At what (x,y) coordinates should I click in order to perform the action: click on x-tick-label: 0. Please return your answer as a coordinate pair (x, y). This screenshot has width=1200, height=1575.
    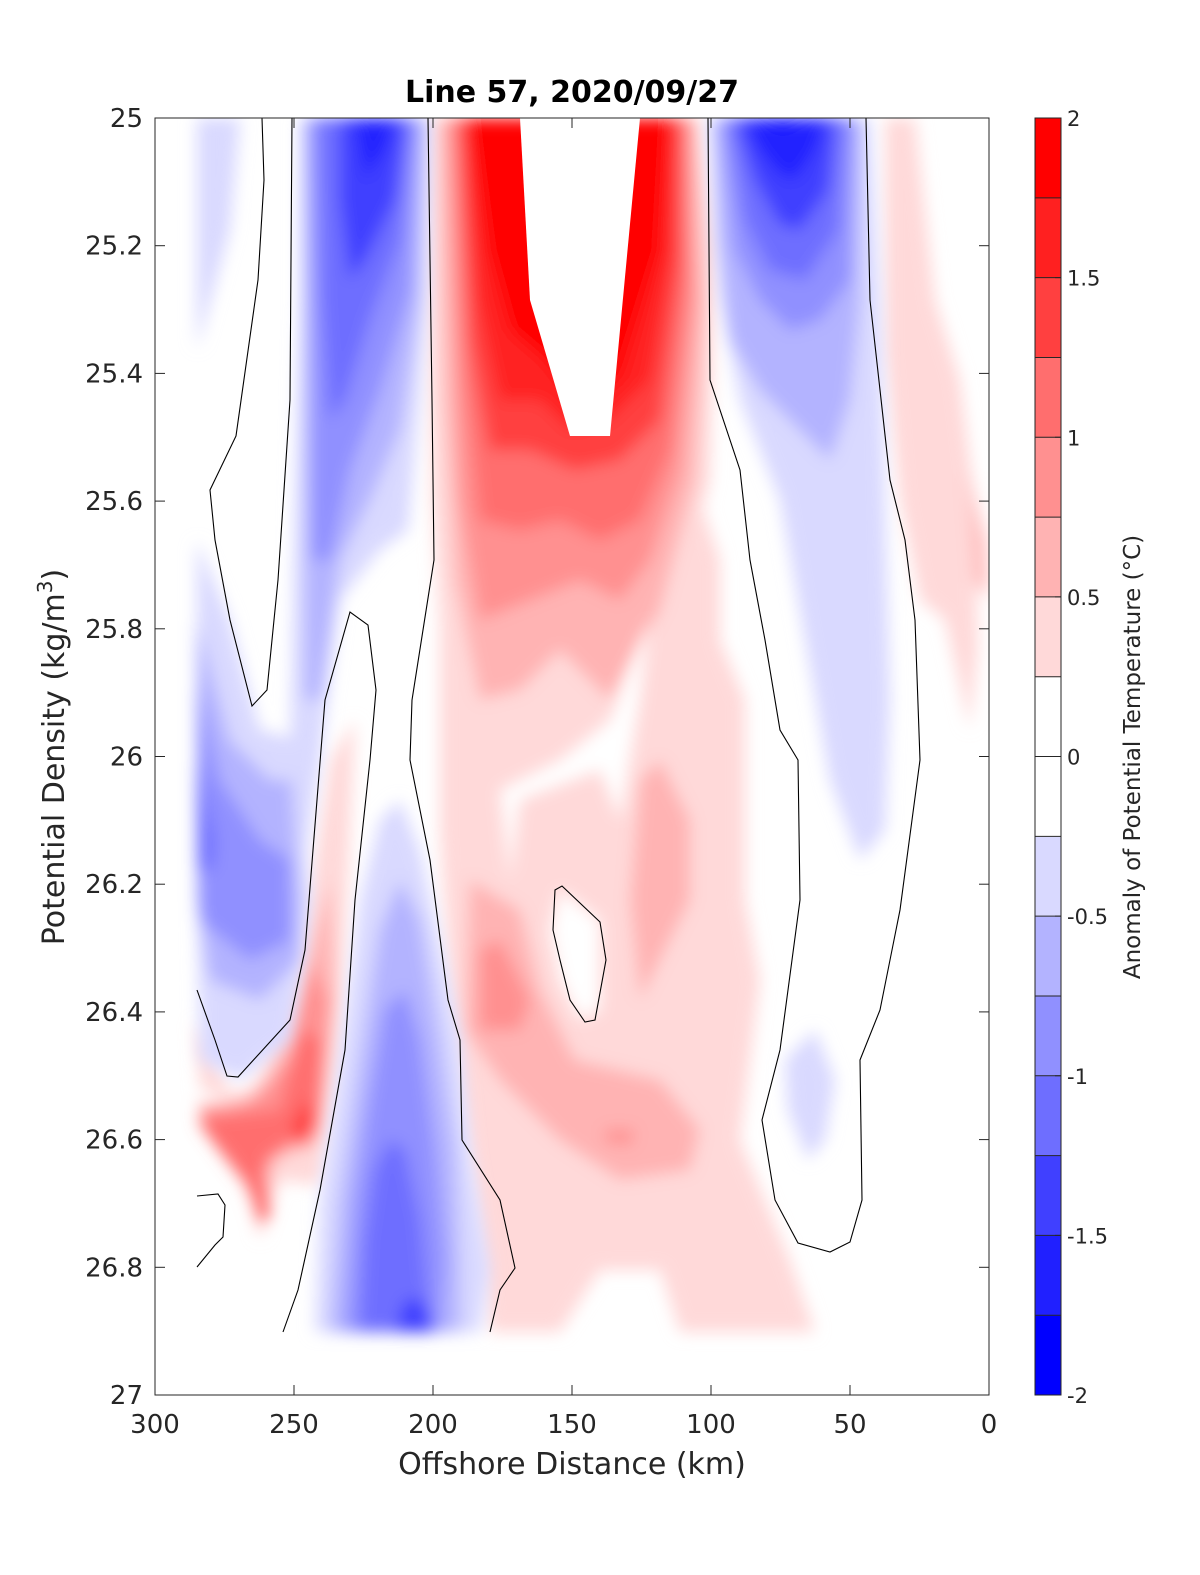
    Looking at the image, I should click on (989, 1425).